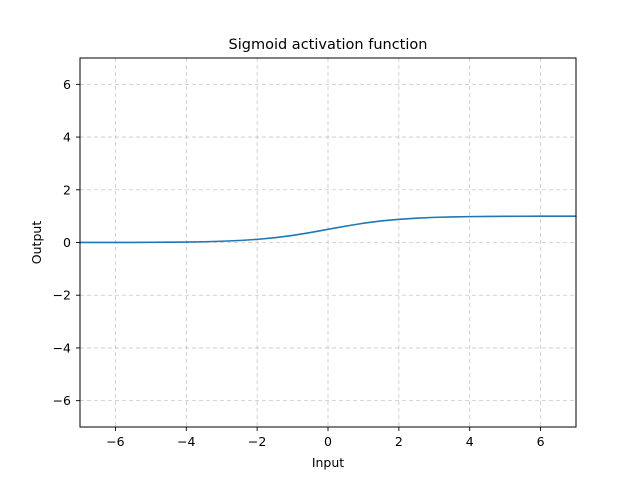 This screenshot has height=484, width=640. Describe the element at coordinates (62, 295) in the screenshot. I see `y-tick-label: −2` at that location.